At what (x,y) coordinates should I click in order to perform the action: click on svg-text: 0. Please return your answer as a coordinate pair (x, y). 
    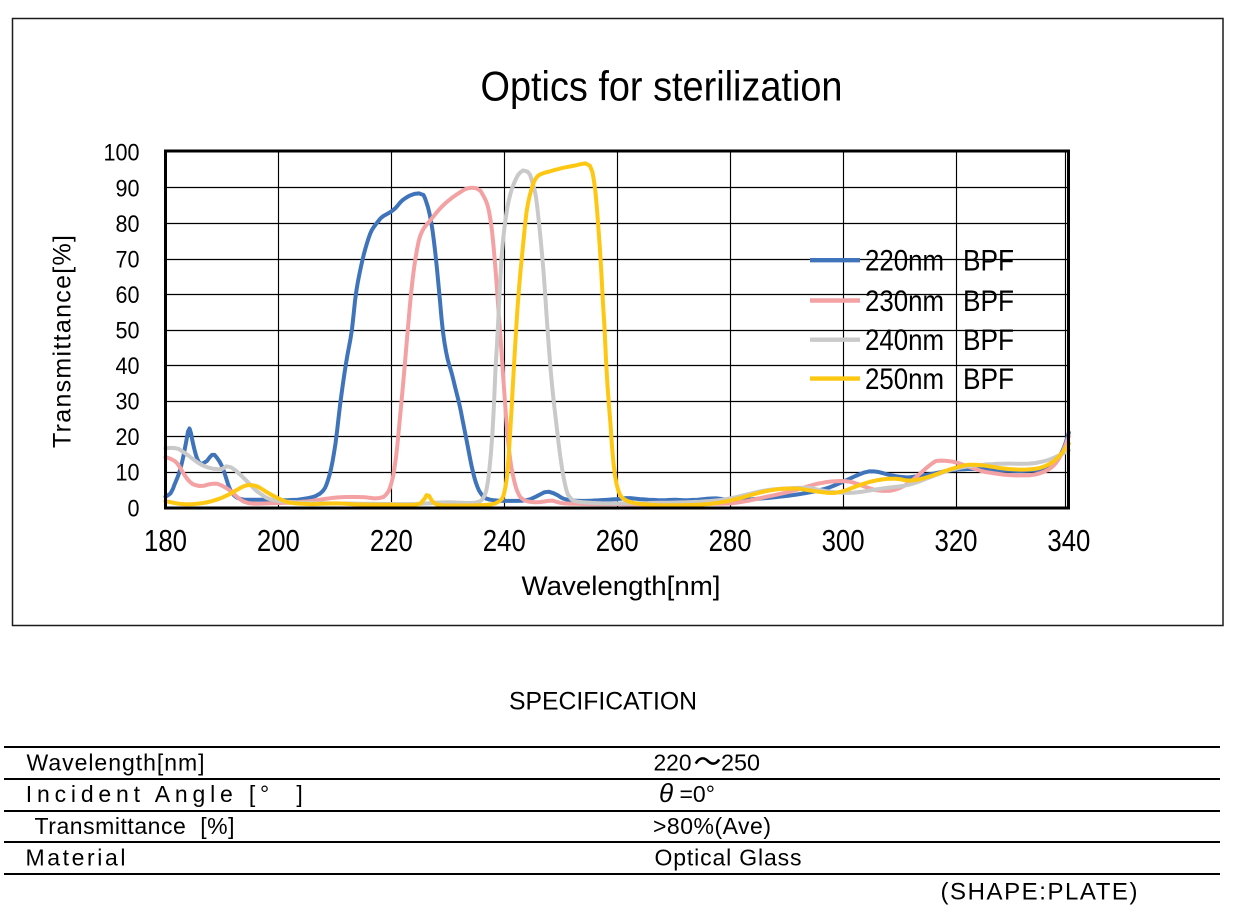
    Looking at the image, I should click on (134, 508).